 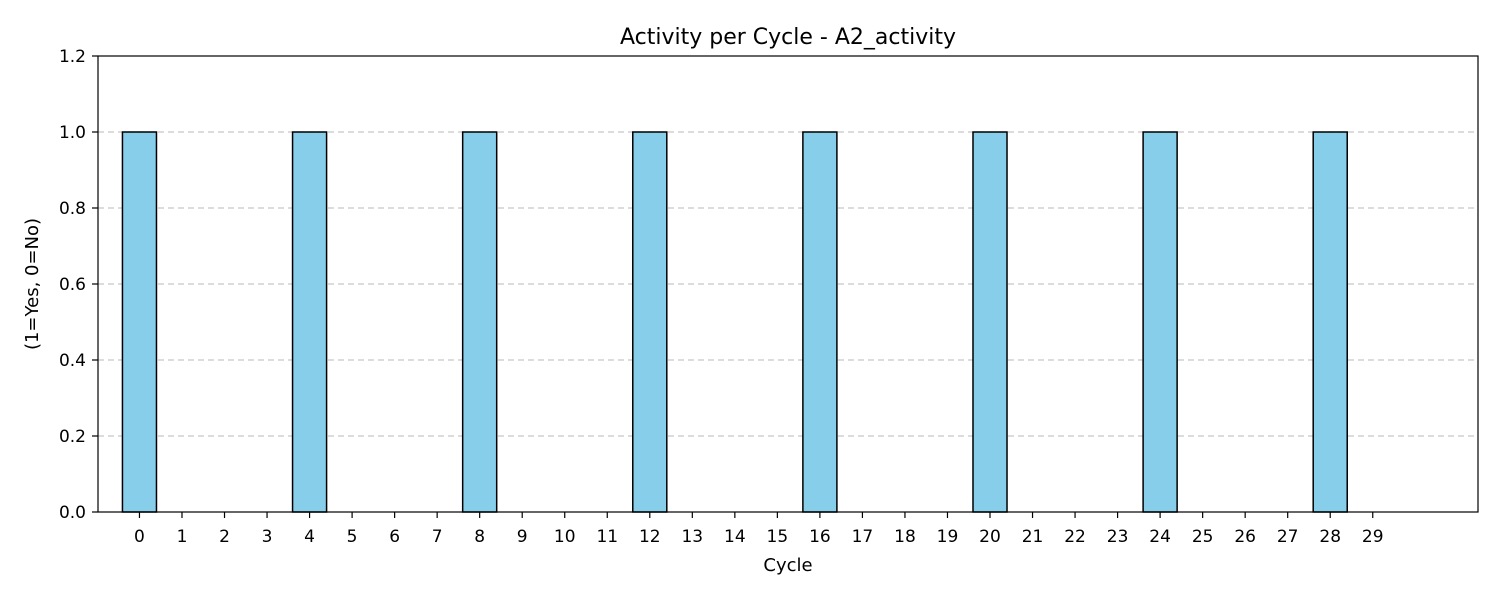 I want to click on x-tick-label: 27, so click(x=1288, y=537).